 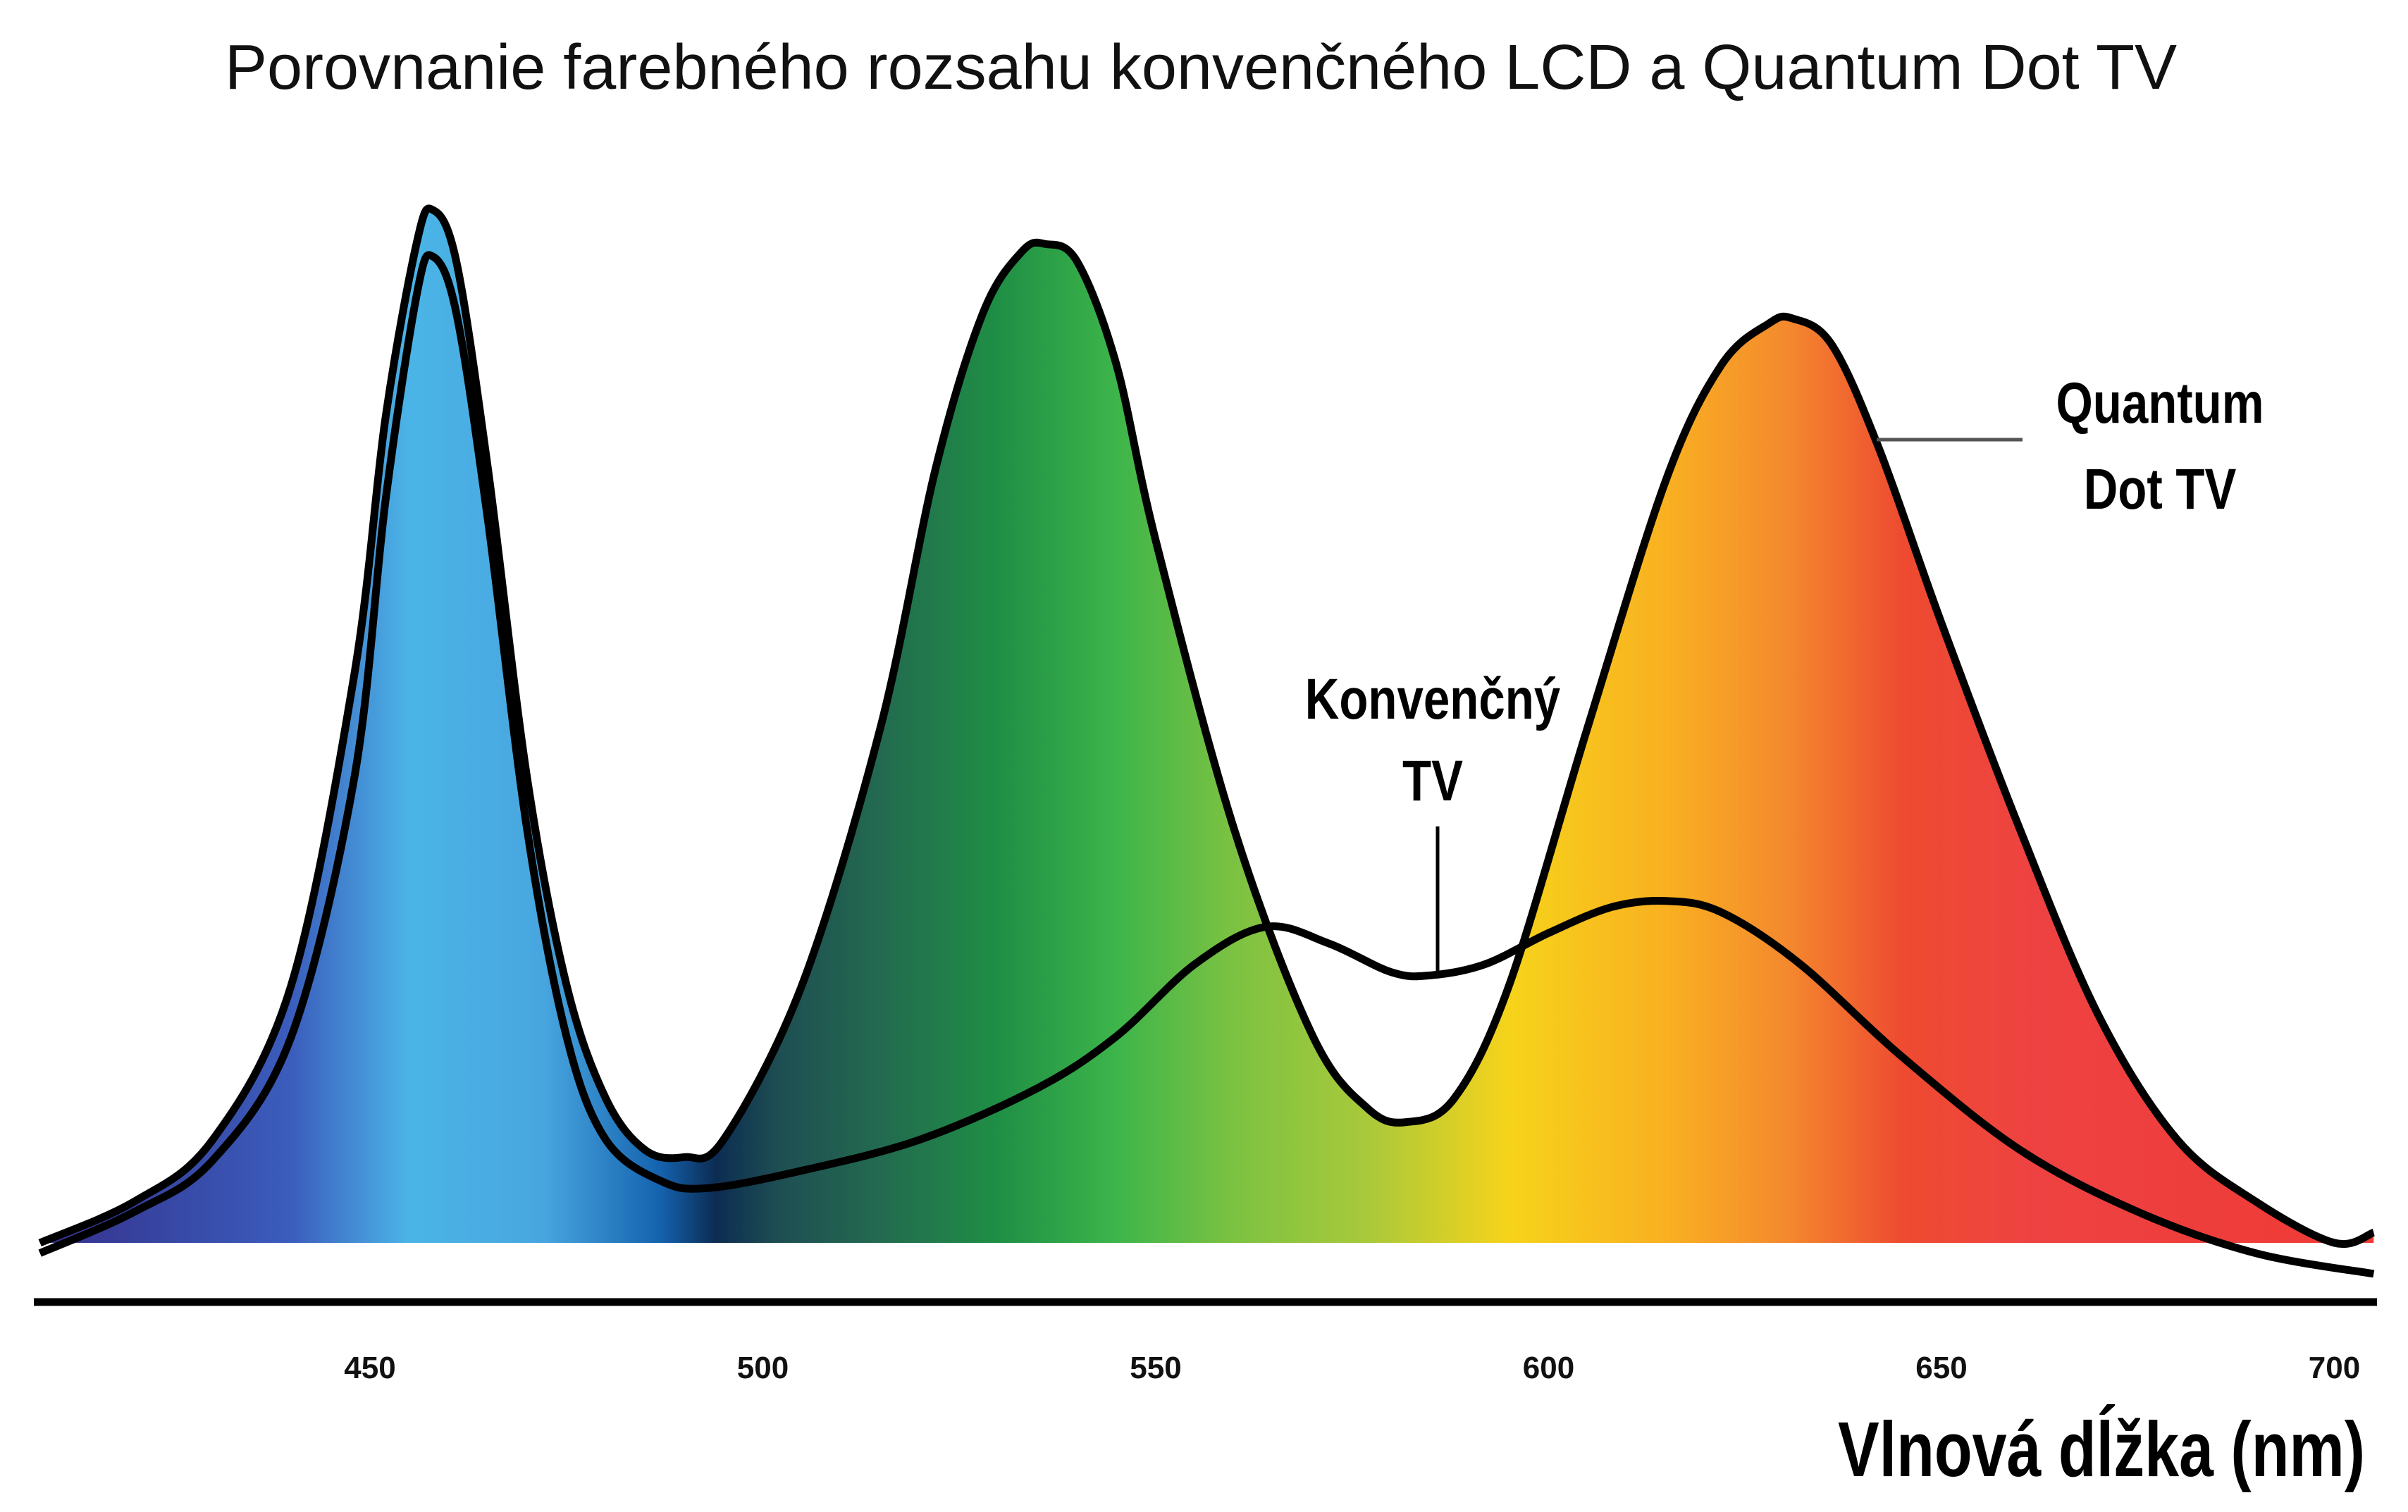 I want to click on x-tick-labels: 450 500 550 600 650 700, so click(x=1352, y=1368).